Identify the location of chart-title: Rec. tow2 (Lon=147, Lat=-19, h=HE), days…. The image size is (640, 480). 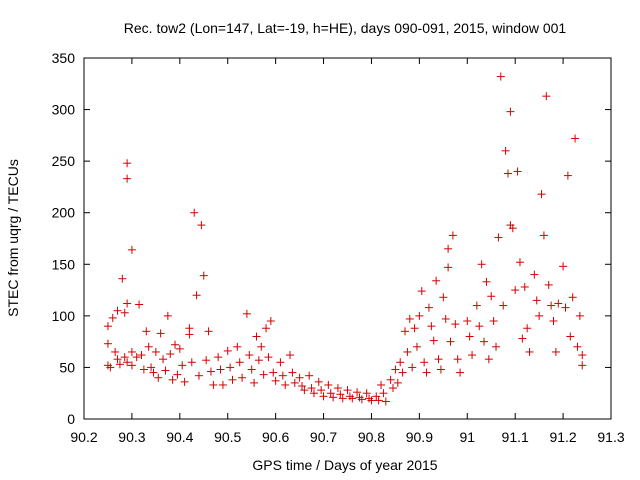
(345, 28).